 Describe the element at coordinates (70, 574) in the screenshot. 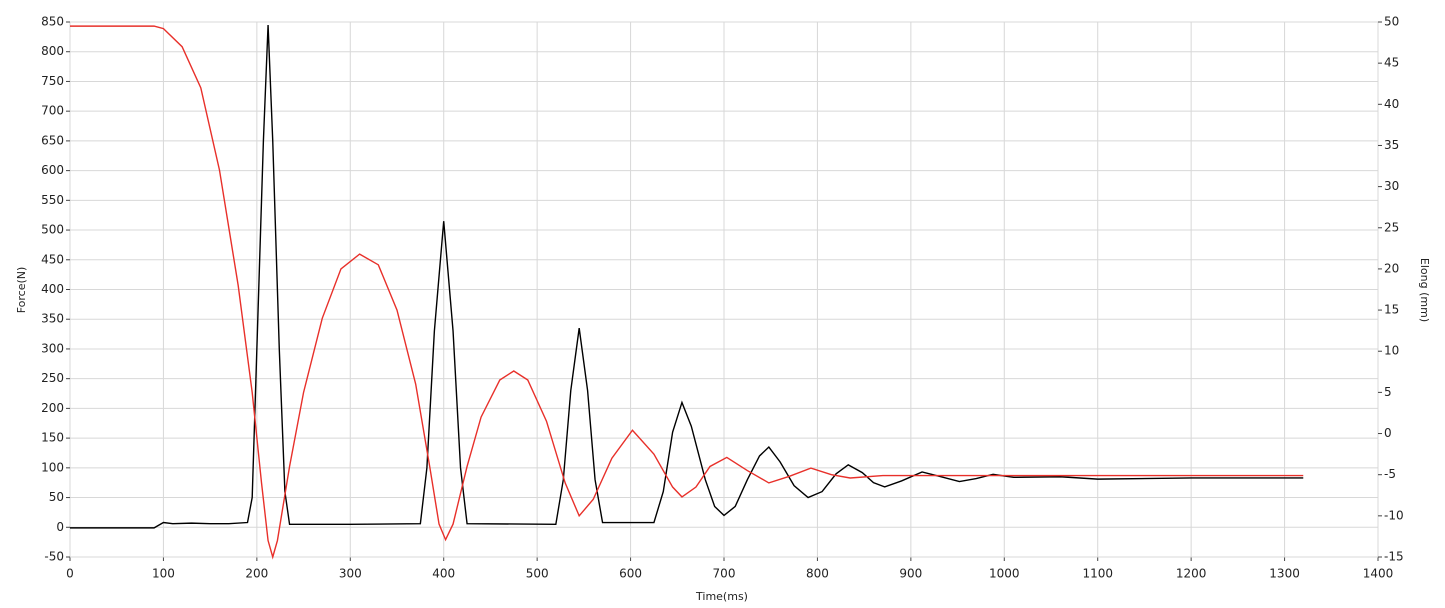

I see `x-tick-label: 0` at that location.